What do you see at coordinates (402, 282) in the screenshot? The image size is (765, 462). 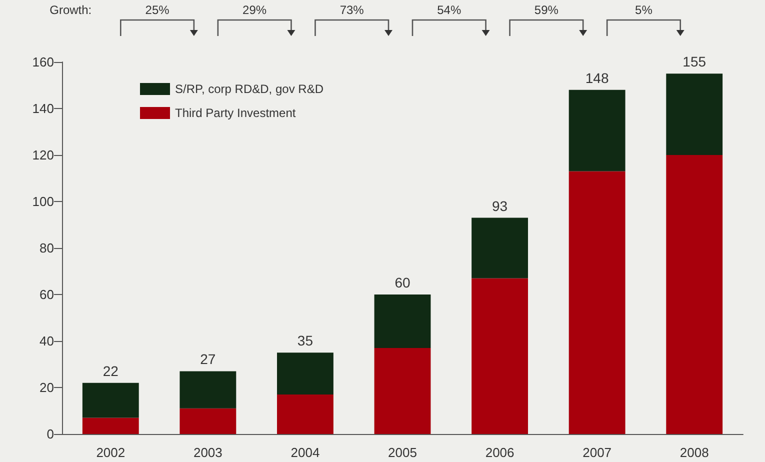 I see `total-label: 60` at bounding box center [402, 282].